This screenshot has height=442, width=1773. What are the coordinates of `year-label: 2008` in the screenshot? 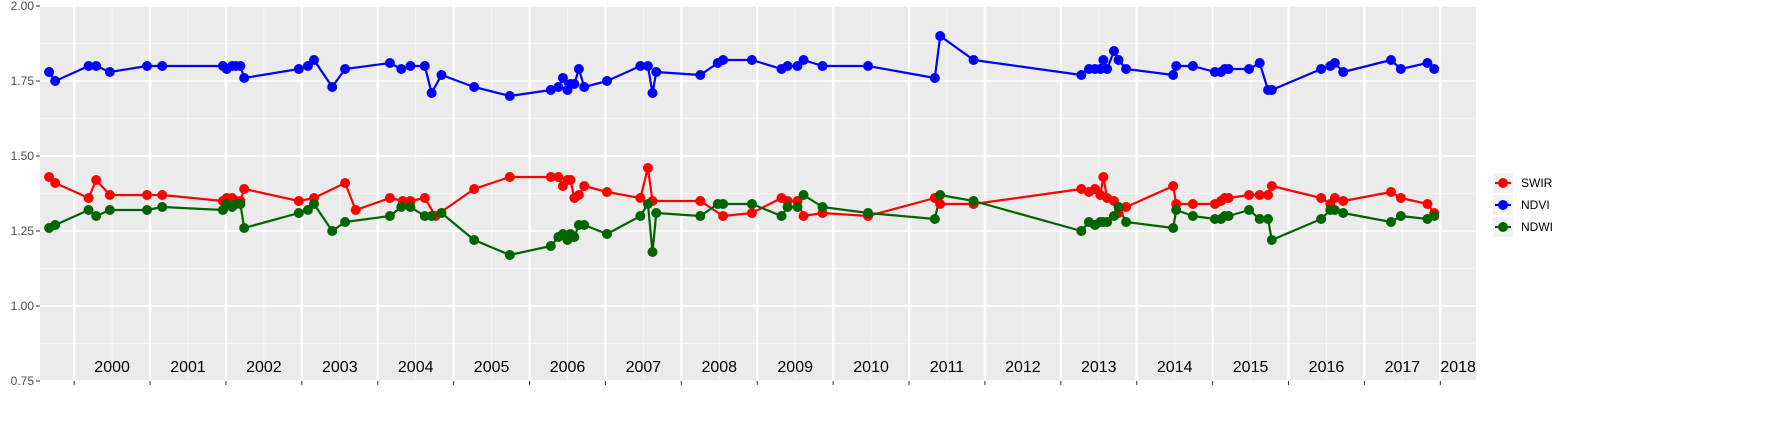 It's located at (719, 367).